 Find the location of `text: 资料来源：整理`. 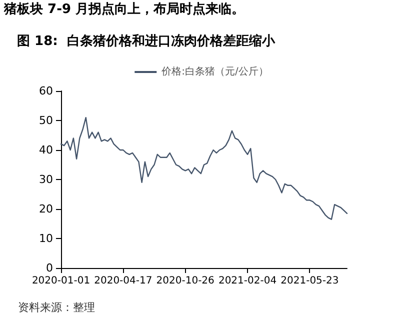

text: 资料来源：整理 is located at coordinates (56, 307).